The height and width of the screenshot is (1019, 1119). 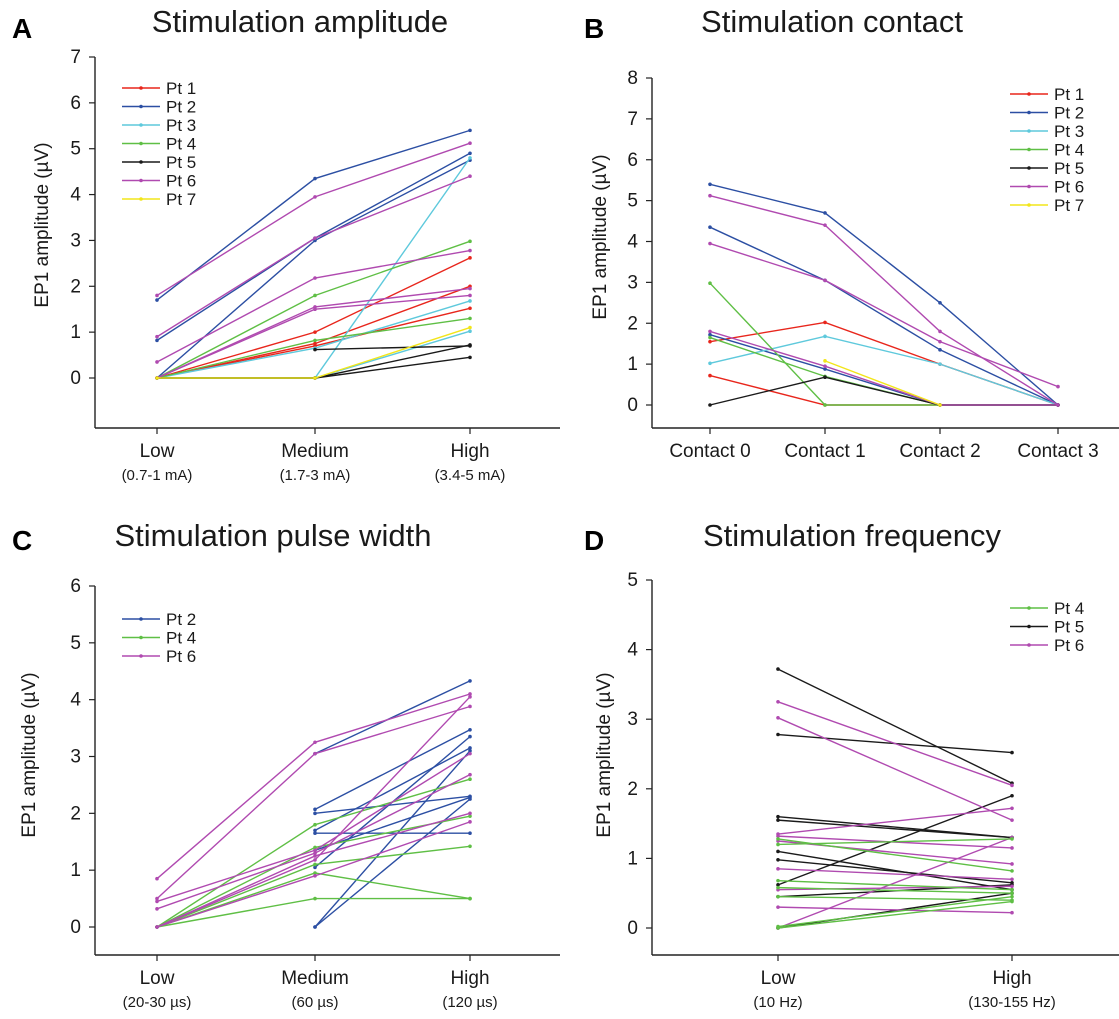 I want to click on panel-letter: C, so click(x=22, y=540).